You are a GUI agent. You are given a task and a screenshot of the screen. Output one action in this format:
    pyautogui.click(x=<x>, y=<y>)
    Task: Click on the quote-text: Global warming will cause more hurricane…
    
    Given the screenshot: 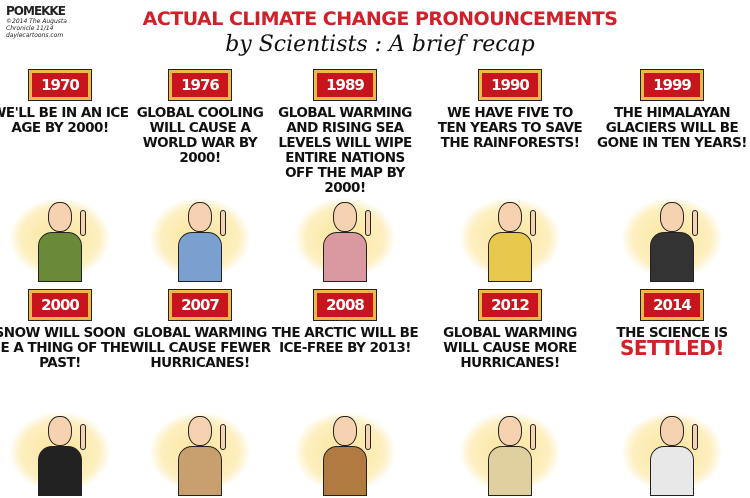 What is the action you would take?
    pyautogui.click(x=510, y=348)
    